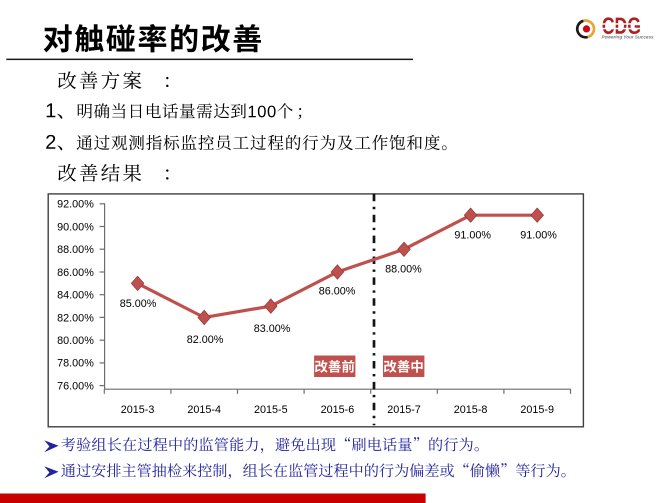 This screenshot has width=669, height=503. Describe the element at coordinates (75, 364) in the screenshot. I see `svg-text: 78.00%` at that location.